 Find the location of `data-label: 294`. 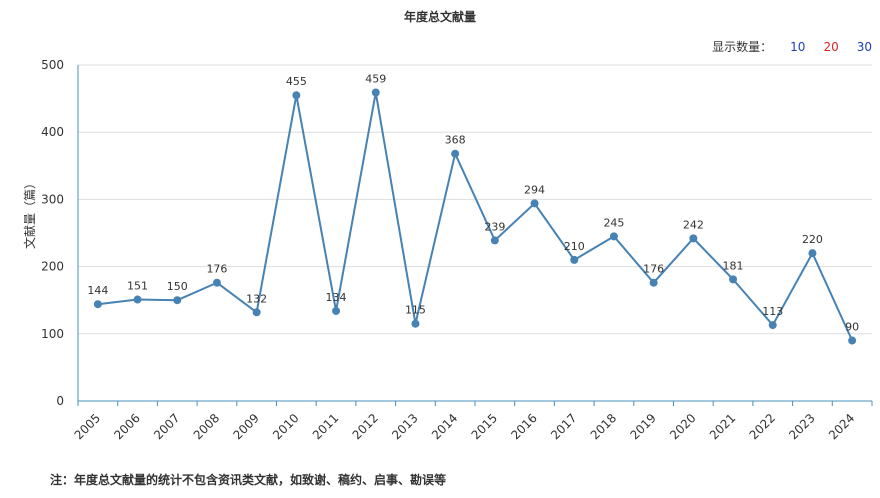

data-label: 294 is located at coordinates (534, 189).